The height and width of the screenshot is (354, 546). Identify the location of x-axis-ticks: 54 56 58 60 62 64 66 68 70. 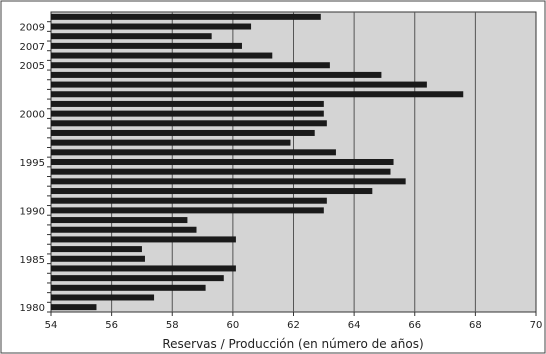
(294, 321).